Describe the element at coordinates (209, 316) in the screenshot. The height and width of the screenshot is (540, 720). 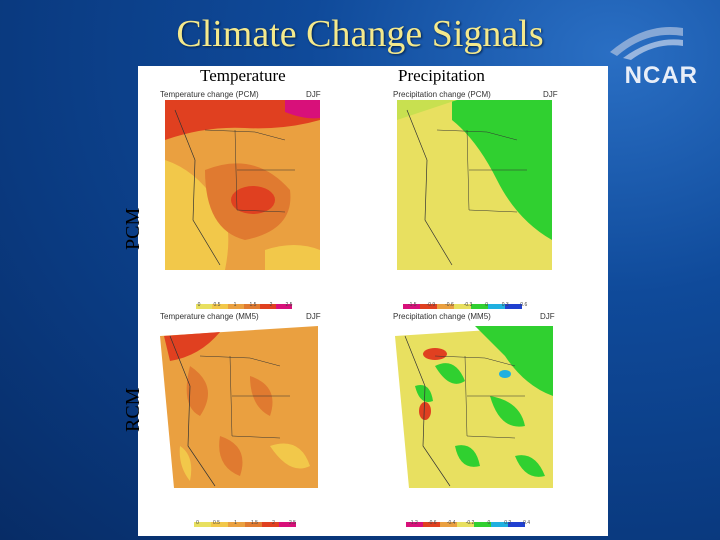
I see `map-title-rcm-temp: Temperature change (MM5)` at that location.